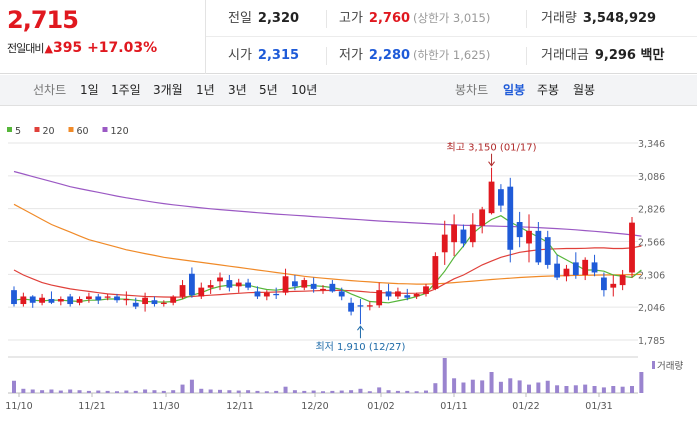  What do you see at coordinates (48, 48) in the screenshot?
I see `up-arrow-icon: ▲` at bounding box center [48, 48].